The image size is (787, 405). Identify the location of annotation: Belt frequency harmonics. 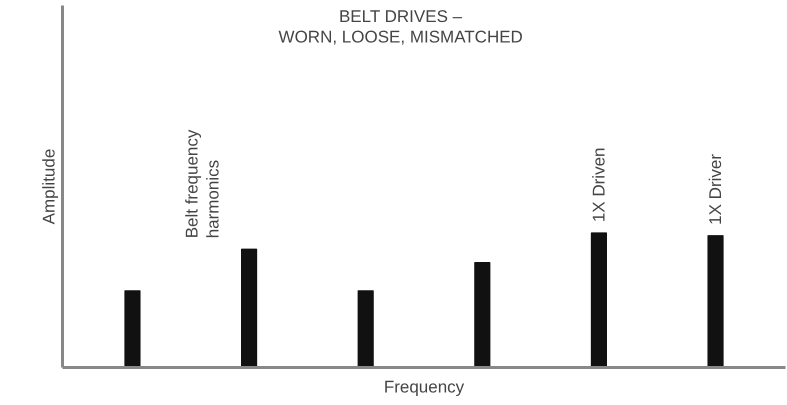
(202, 183).